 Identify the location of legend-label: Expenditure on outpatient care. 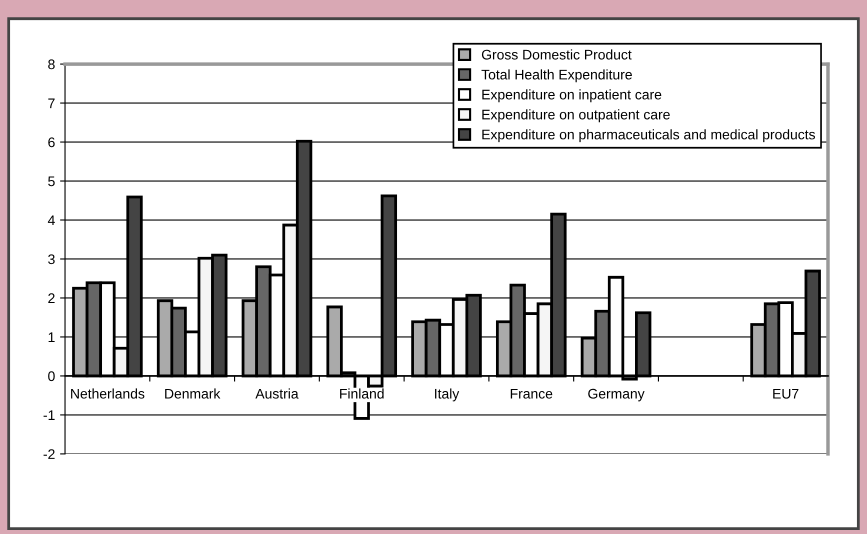
(576, 115).